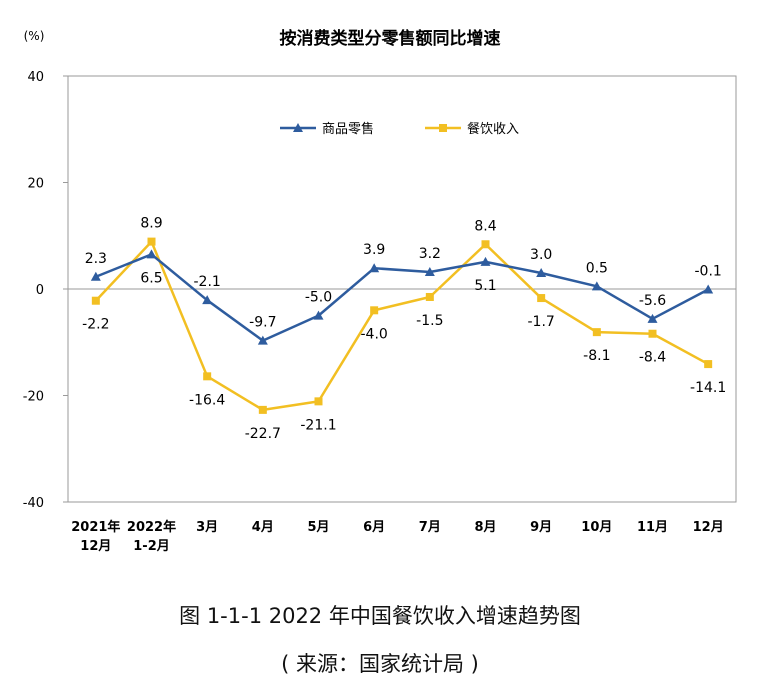 The height and width of the screenshot is (688, 760). What do you see at coordinates (298, 127) in the screenshot?
I see `legend-marker-retail` at bounding box center [298, 127].